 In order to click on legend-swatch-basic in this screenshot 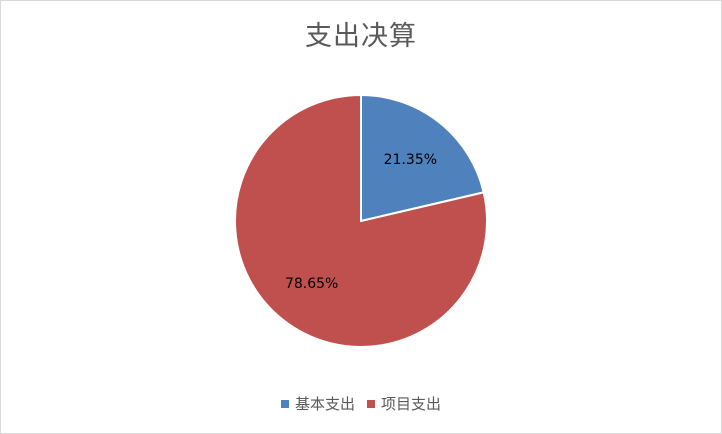, I will do `click(284, 403)`.